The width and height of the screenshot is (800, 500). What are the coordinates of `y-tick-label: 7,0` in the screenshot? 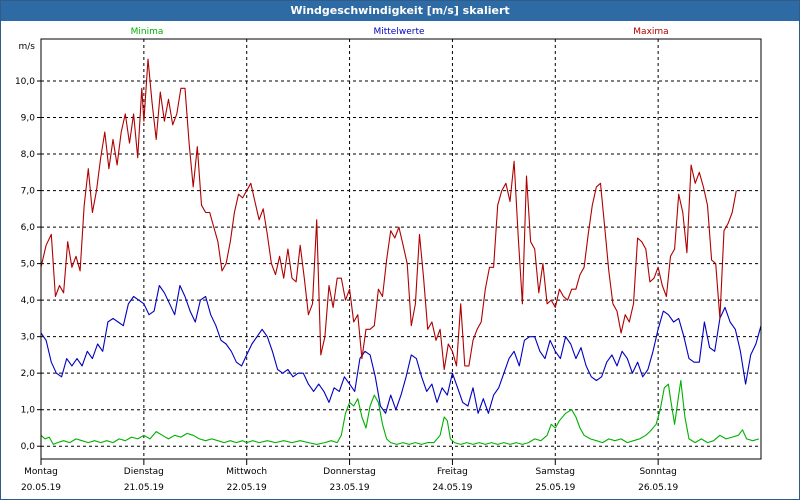 It's located at (28, 192).